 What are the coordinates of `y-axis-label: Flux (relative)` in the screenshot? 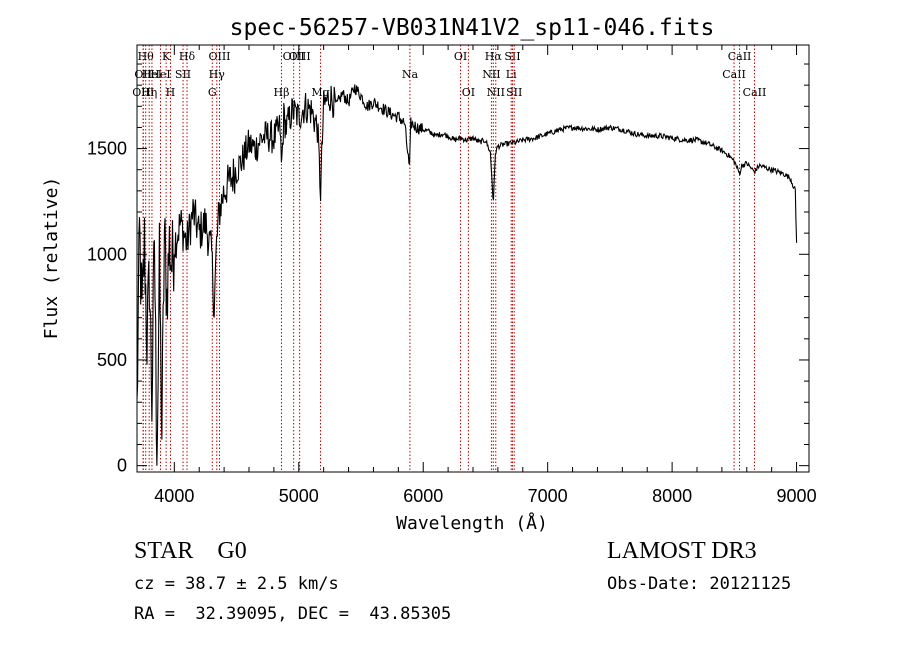 It's located at (51, 258).